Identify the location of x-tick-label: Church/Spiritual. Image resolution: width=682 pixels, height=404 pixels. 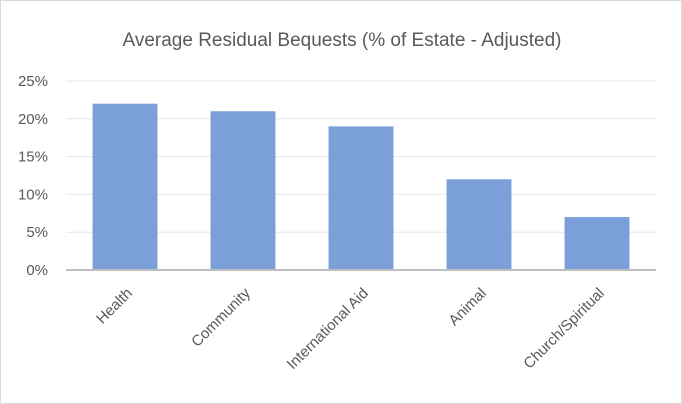
(563, 328).